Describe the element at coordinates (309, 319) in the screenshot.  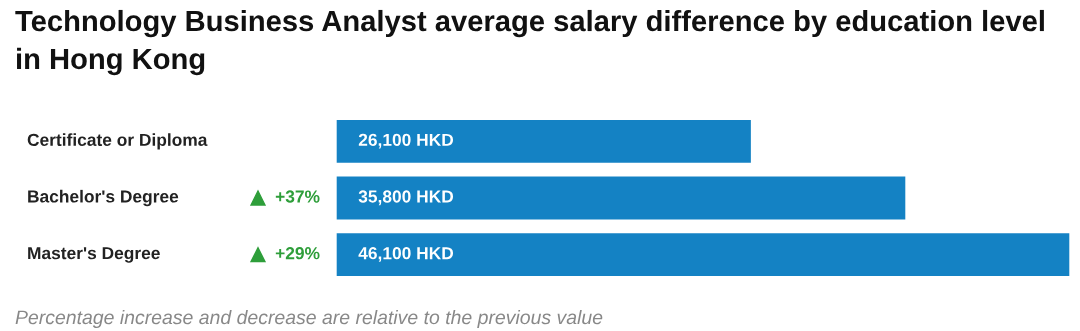
I see `text: Percentage increase and decrease are relative to the previous value` at that location.